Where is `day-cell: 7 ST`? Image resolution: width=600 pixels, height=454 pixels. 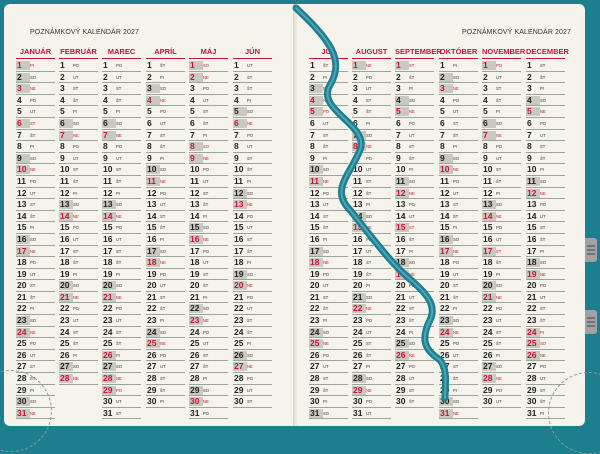
day-cell: 7 ST is located at coordinates (165, 136).